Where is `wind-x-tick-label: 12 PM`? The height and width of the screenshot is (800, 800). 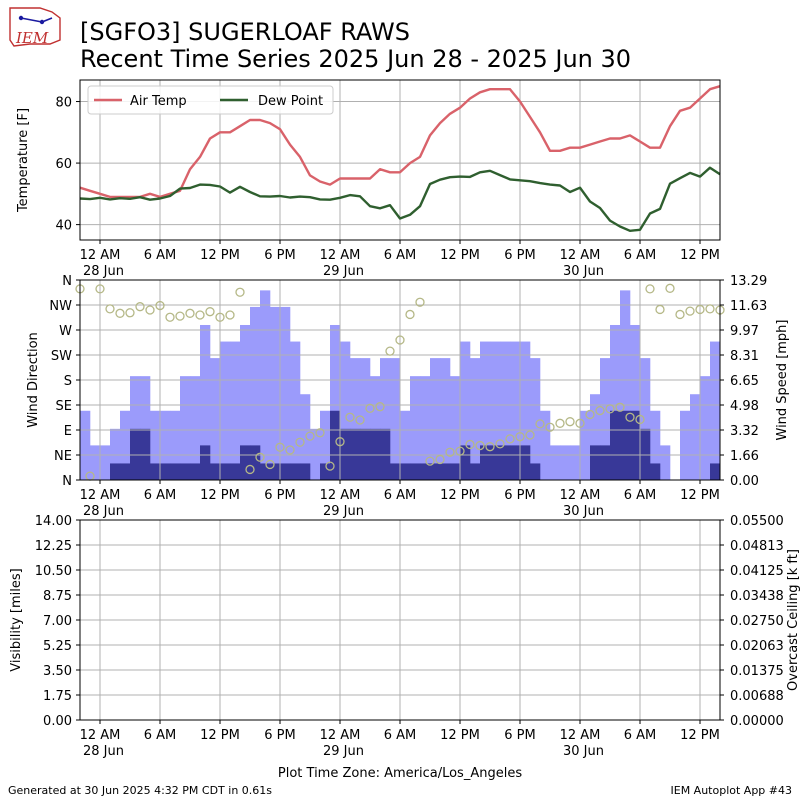
wind-x-tick-label: 12 PM is located at coordinates (700, 495).